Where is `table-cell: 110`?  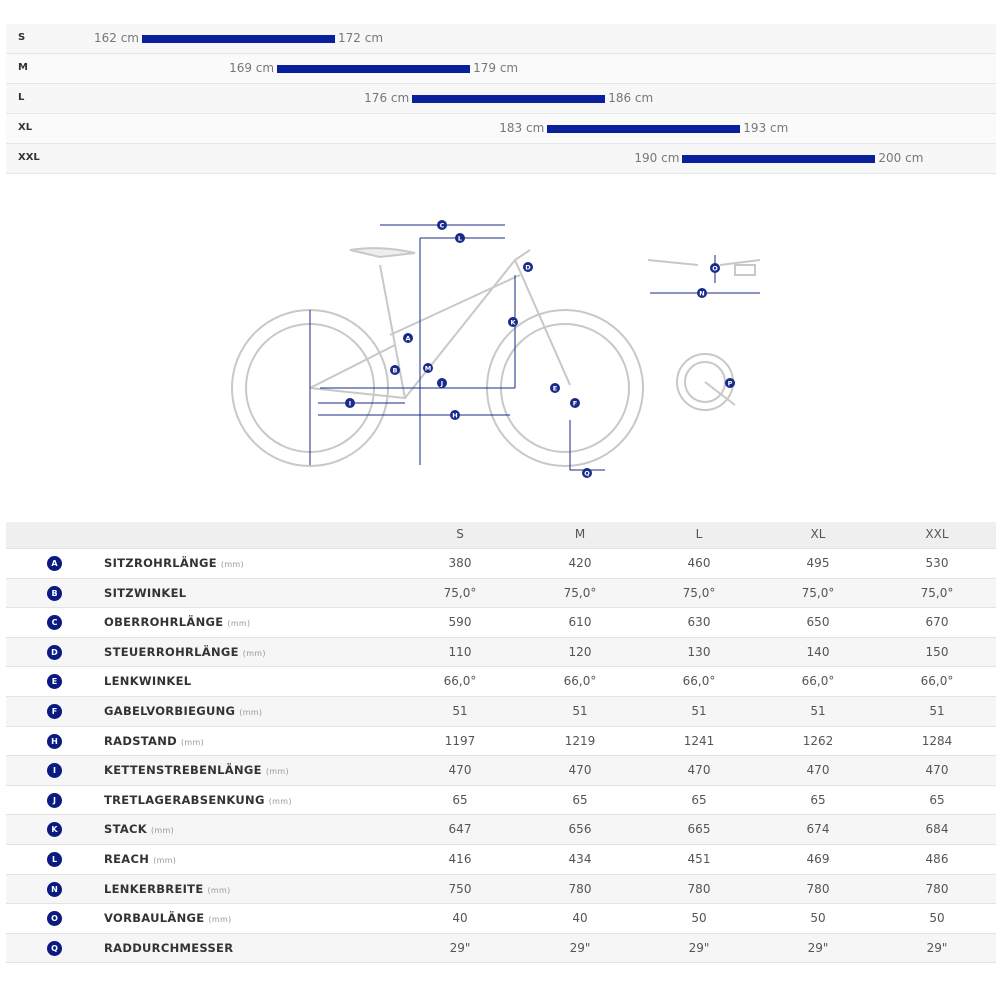 table-cell: 110 is located at coordinates (460, 651).